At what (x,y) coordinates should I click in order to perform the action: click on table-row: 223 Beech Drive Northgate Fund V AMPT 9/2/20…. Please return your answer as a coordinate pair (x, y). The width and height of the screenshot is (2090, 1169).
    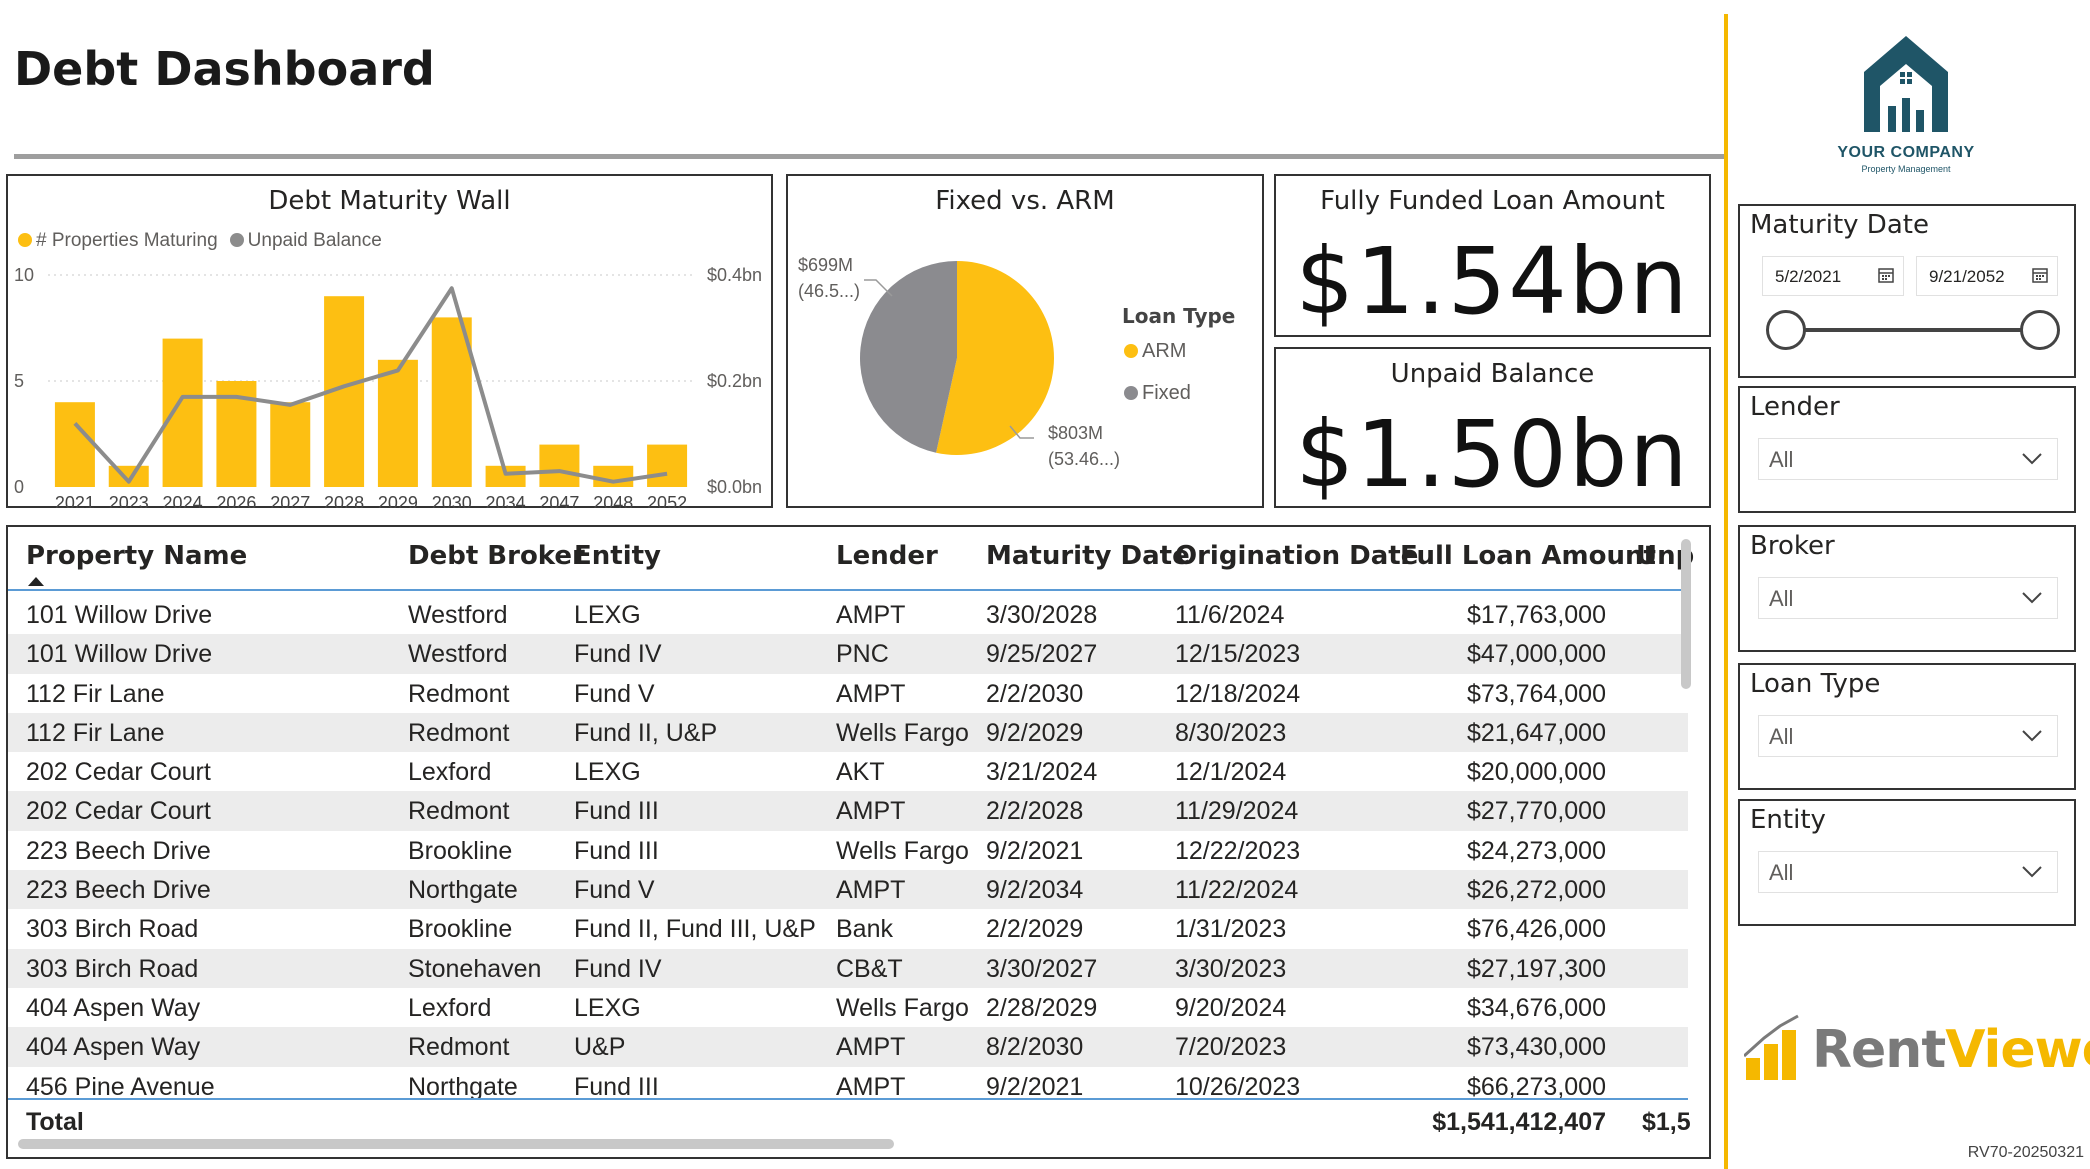
    Looking at the image, I should click on (848, 890).